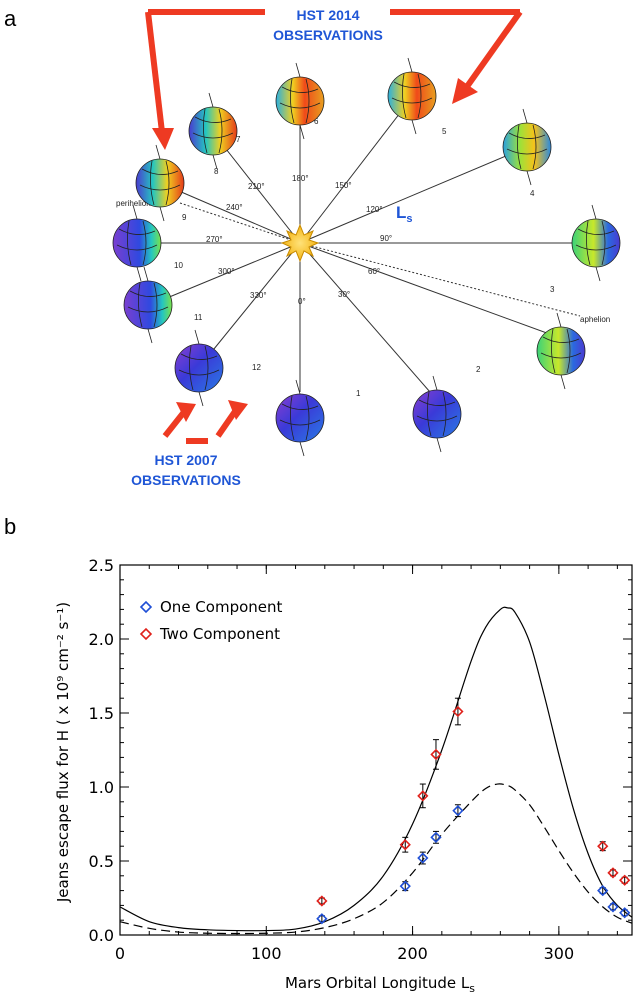 The image size is (634, 996). I want to click on position-number: 8, so click(216, 171).